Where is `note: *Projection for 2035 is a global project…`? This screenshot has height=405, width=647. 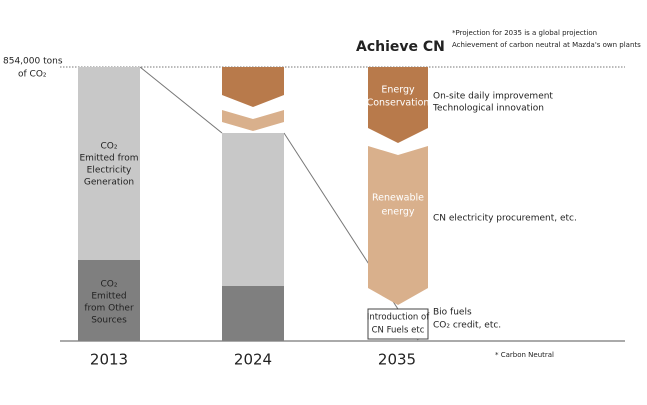
note: *Projection for 2035 is a global project… is located at coordinates (524, 33).